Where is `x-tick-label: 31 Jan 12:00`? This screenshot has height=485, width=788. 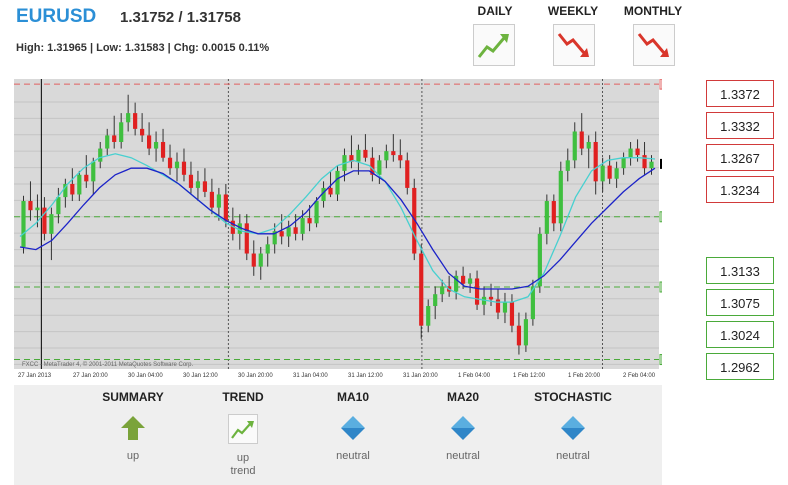 x-tick-label: 31 Jan 12:00 is located at coordinates (365, 376).